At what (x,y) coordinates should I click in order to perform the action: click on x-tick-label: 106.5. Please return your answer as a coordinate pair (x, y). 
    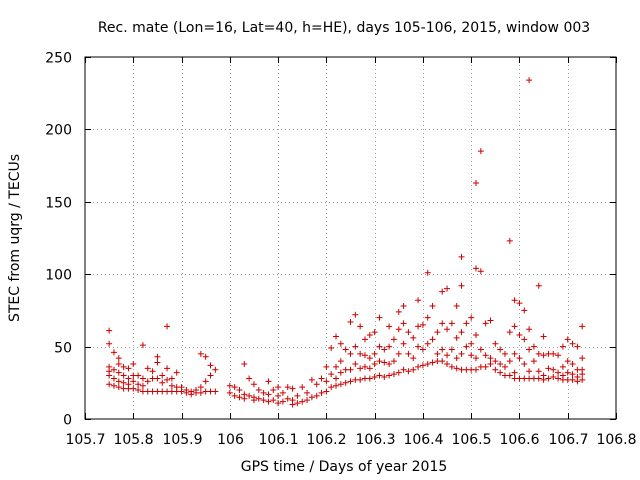
    Looking at the image, I should click on (471, 440).